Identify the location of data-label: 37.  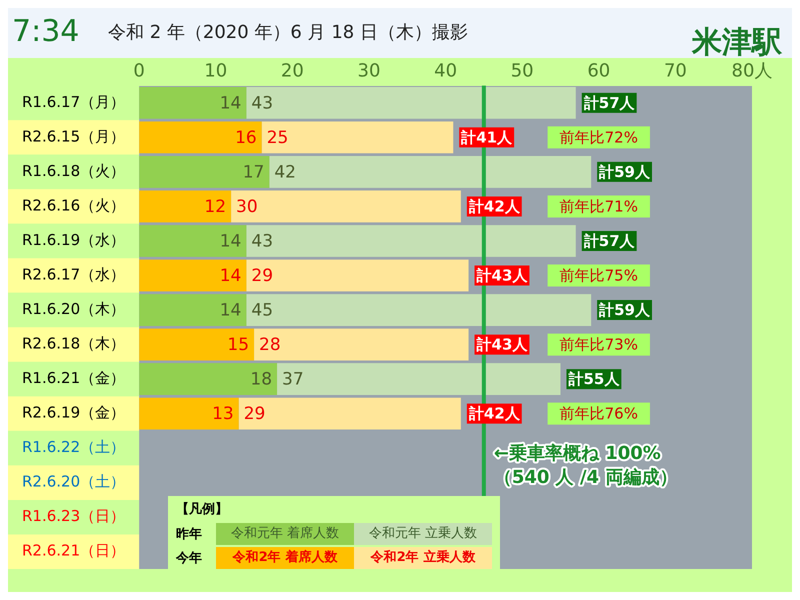
(293, 380).